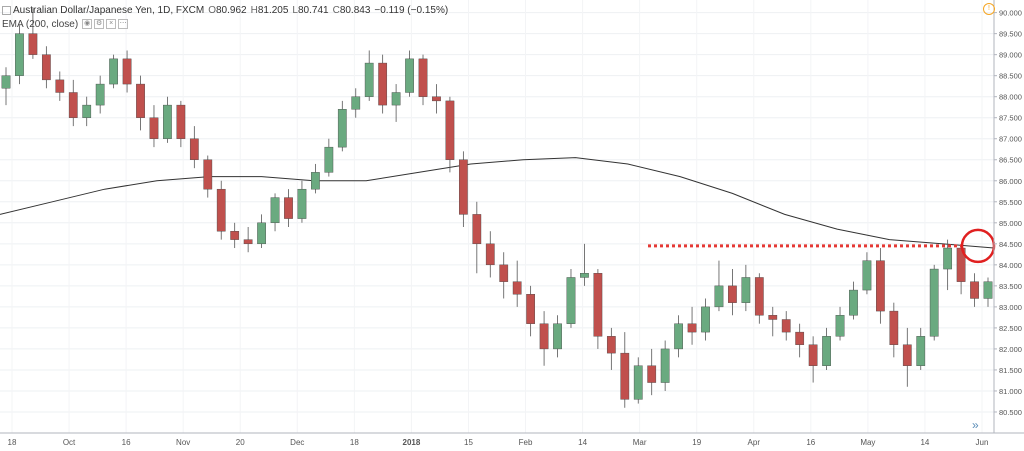  Describe the element at coordinates (1010, 265) in the screenshot. I see `y-tick-label: 84.000` at that location.